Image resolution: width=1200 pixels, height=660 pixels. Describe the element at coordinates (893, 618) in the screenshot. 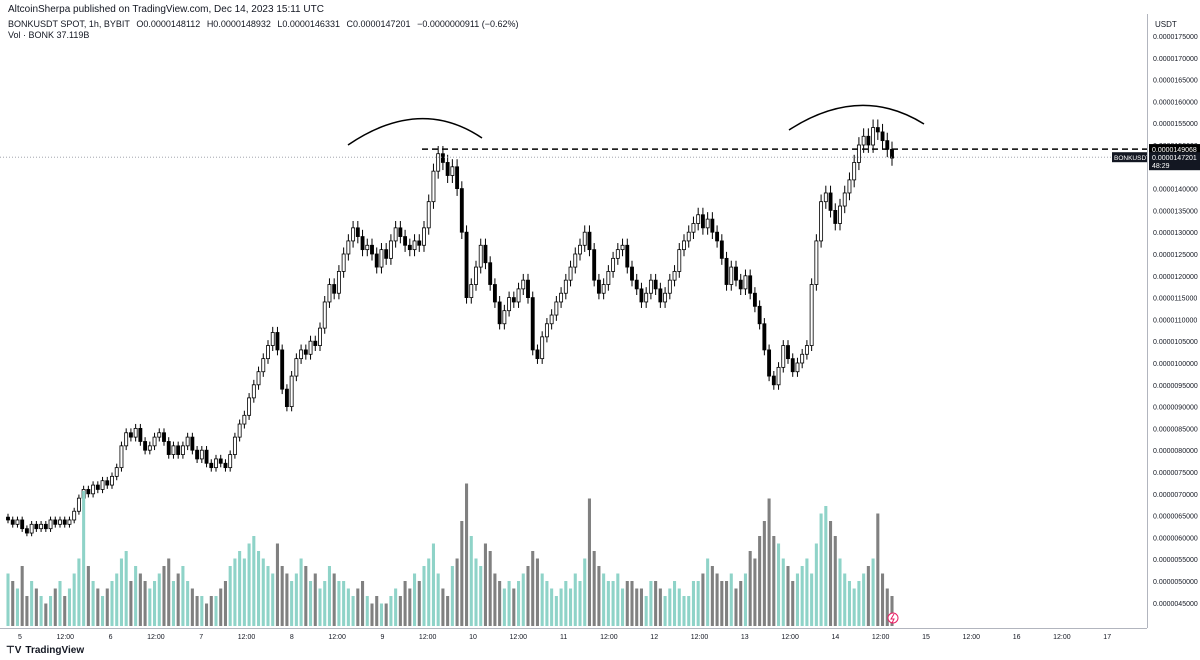

I see `lightning-event-icon` at that location.